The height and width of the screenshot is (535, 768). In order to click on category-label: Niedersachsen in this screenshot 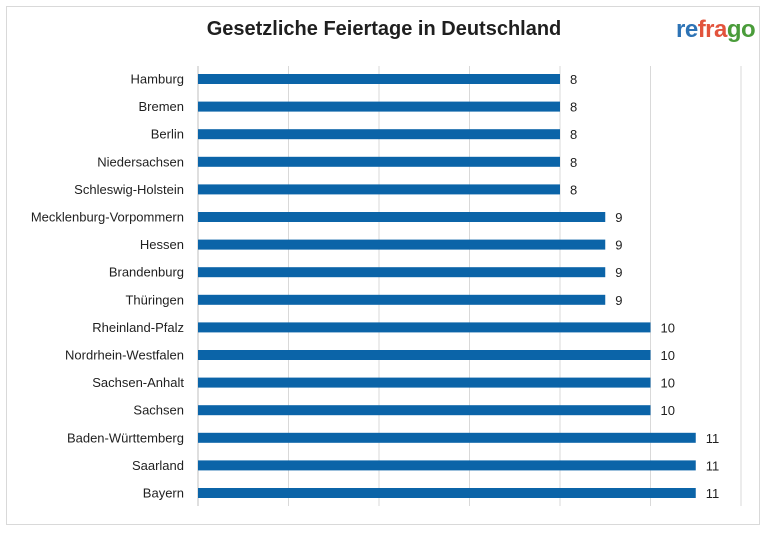, I will do `click(140, 161)`.